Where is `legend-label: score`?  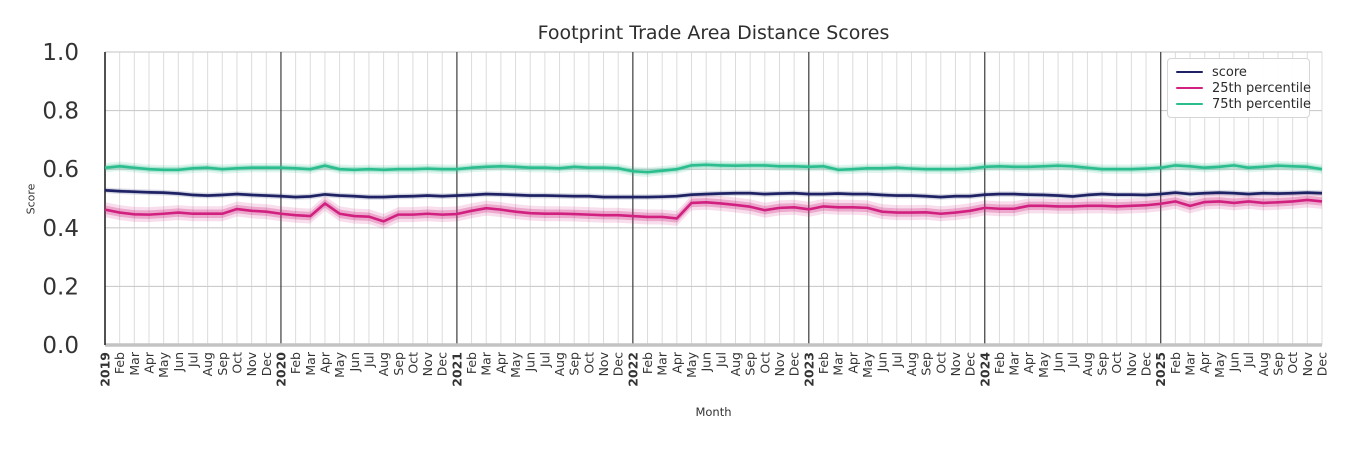
legend-label: score is located at coordinates (1229, 72).